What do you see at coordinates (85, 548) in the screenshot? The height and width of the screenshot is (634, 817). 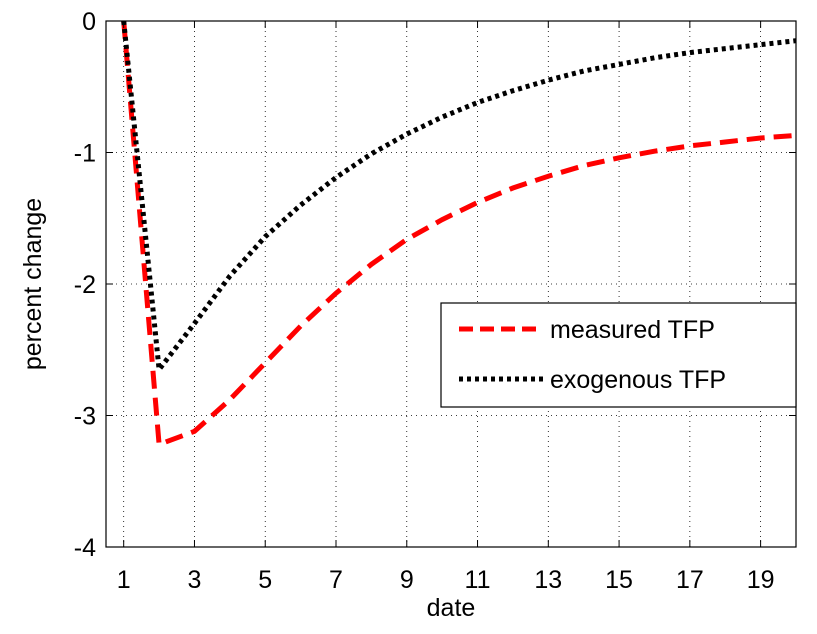 I see `y-tick-label: -4` at bounding box center [85, 548].